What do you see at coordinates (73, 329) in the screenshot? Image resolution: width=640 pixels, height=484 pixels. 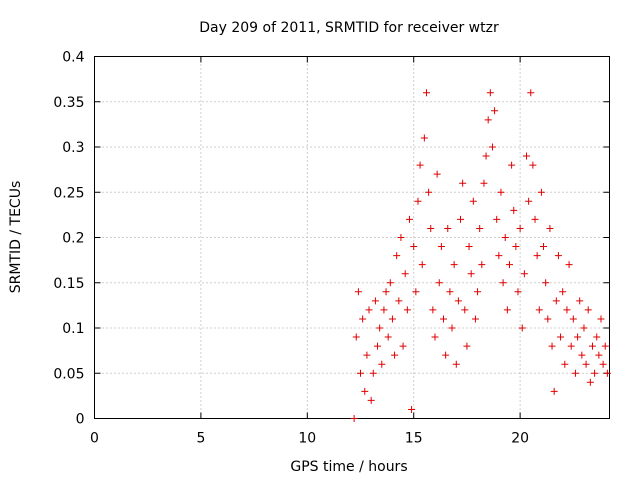 I see `y-tick-label: 0.1` at bounding box center [73, 329].